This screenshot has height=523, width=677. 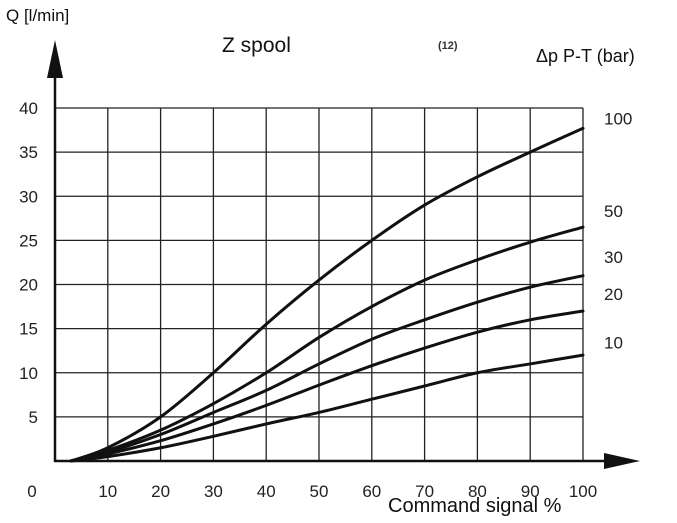 I want to click on x-axis-label: Command signal %, so click(x=475, y=506).